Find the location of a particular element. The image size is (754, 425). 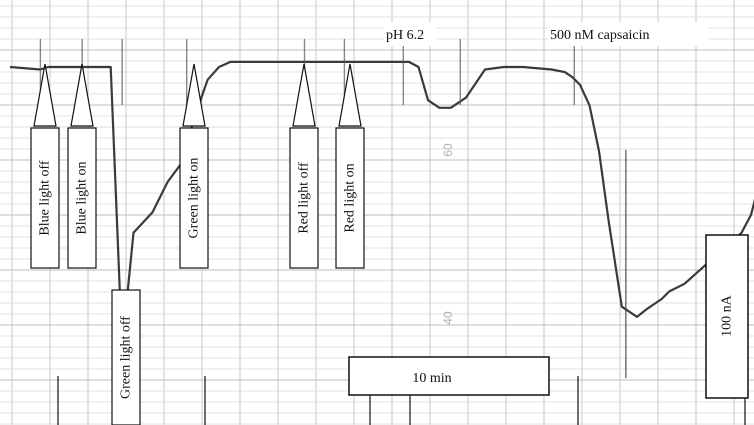

current-scale-label: 100 nA is located at coordinates (727, 315).